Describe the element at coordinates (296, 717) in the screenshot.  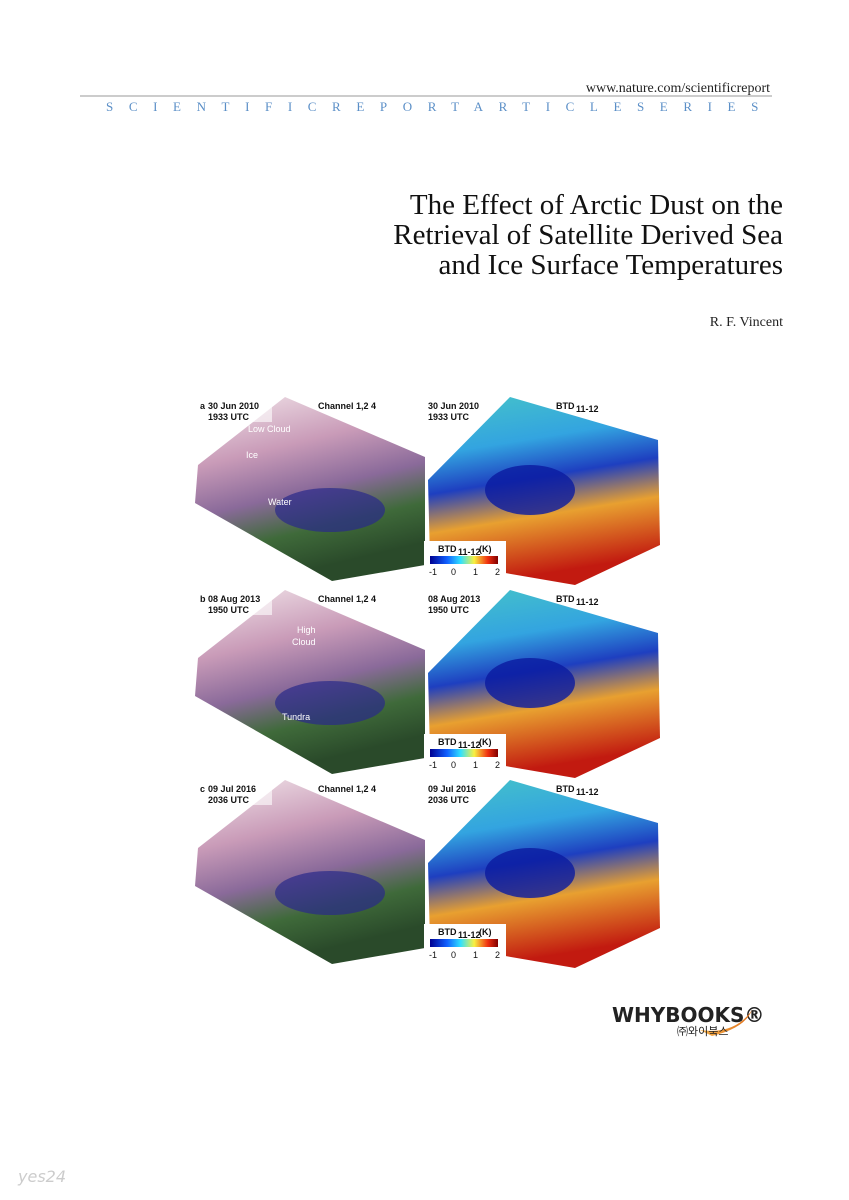
I see `annotation: Tundra` at that location.